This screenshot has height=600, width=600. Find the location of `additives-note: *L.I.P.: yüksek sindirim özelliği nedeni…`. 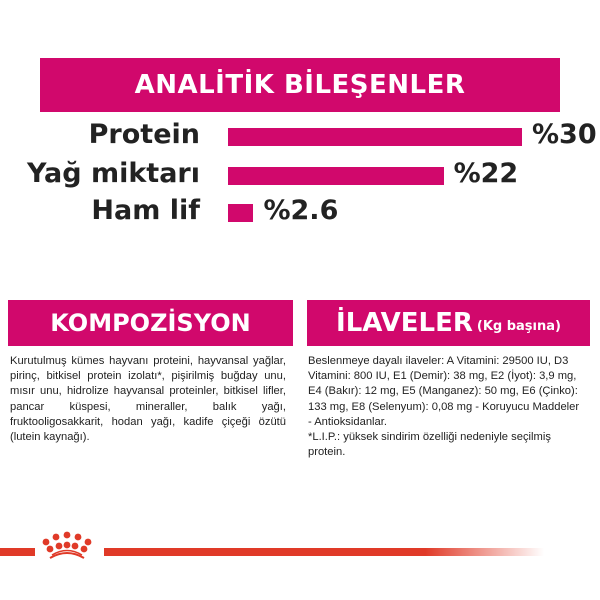

additives-note: *L.I.P.: yüksek sindirim özelliği nedeni… is located at coordinates (429, 445).